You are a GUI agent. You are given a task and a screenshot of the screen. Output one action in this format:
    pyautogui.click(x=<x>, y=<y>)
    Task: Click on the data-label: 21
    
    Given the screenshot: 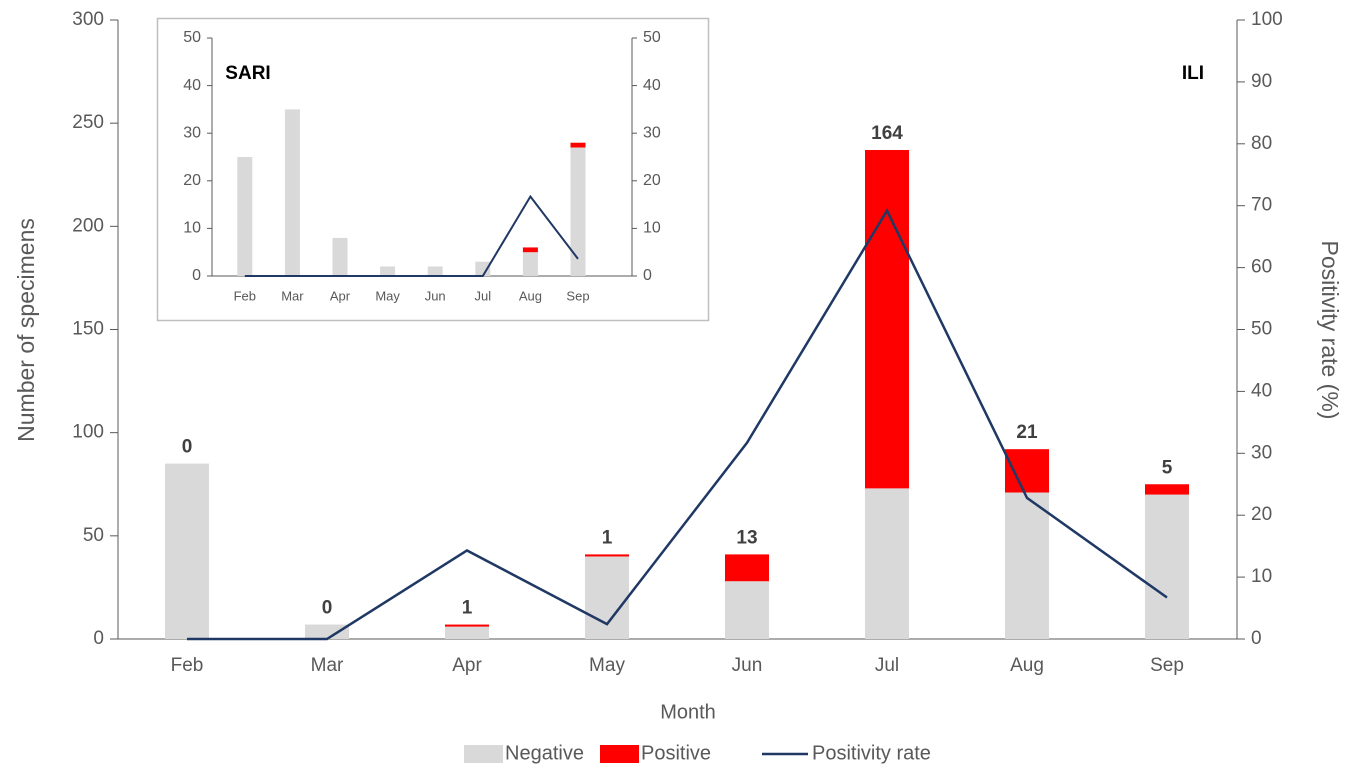 What is the action you would take?
    pyautogui.click(x=1027, y=432)
    